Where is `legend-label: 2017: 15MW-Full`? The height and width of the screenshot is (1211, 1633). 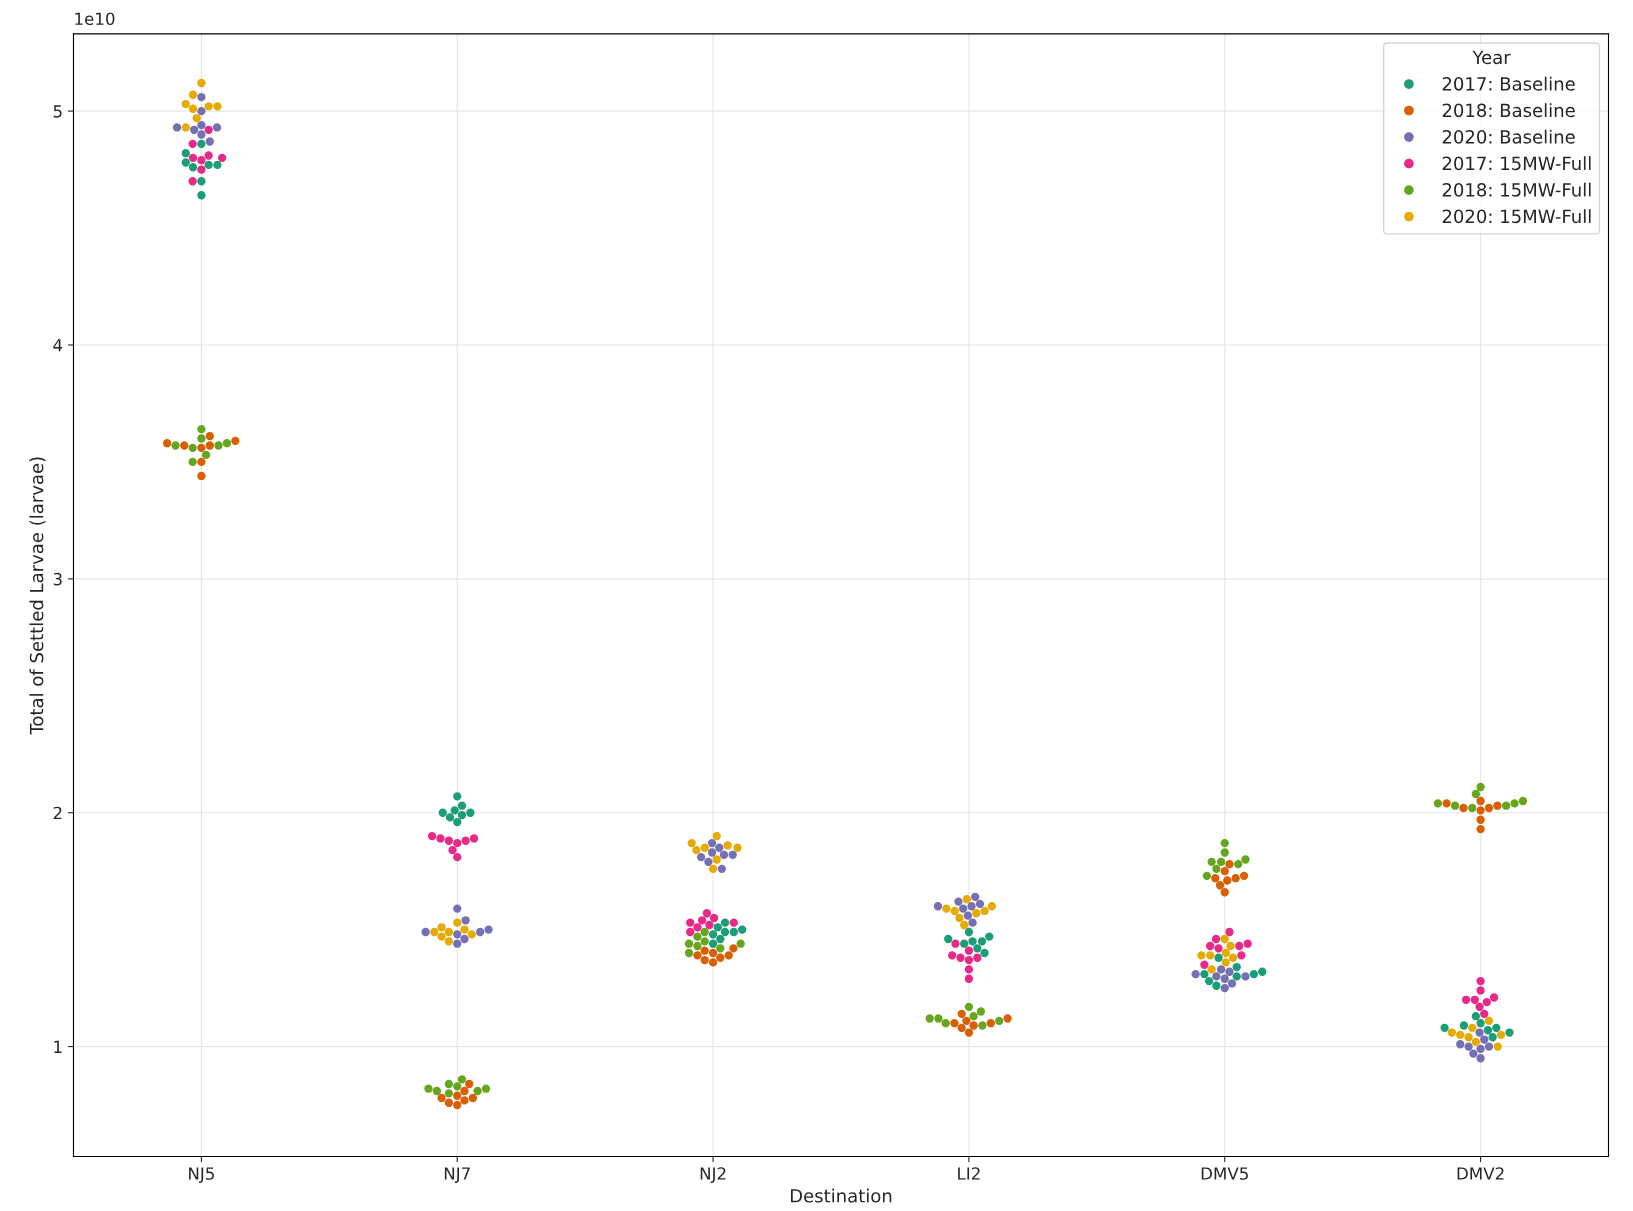 legend-label: 2017: 15MW-Full is located at coordinates (1516, 163).